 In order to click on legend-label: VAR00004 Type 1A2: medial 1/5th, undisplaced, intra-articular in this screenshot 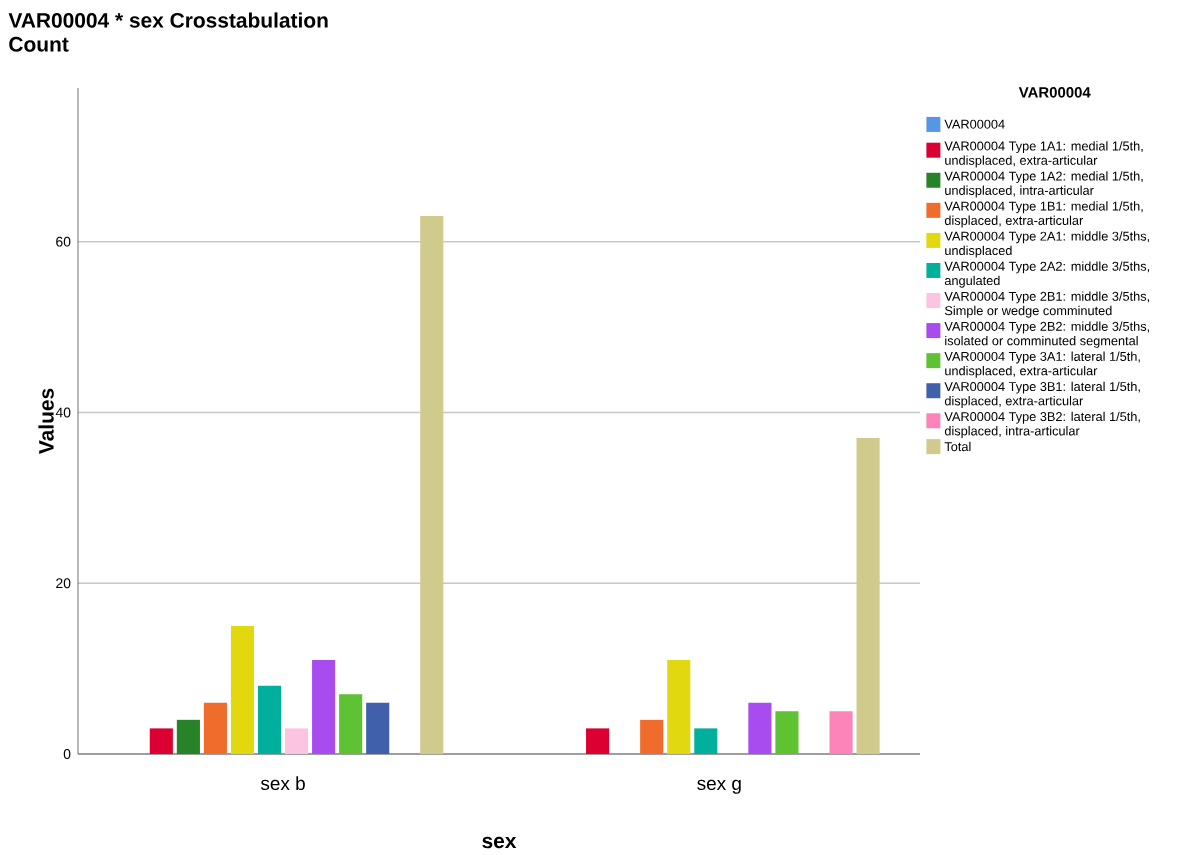, I will do `click(1043, 184)`.